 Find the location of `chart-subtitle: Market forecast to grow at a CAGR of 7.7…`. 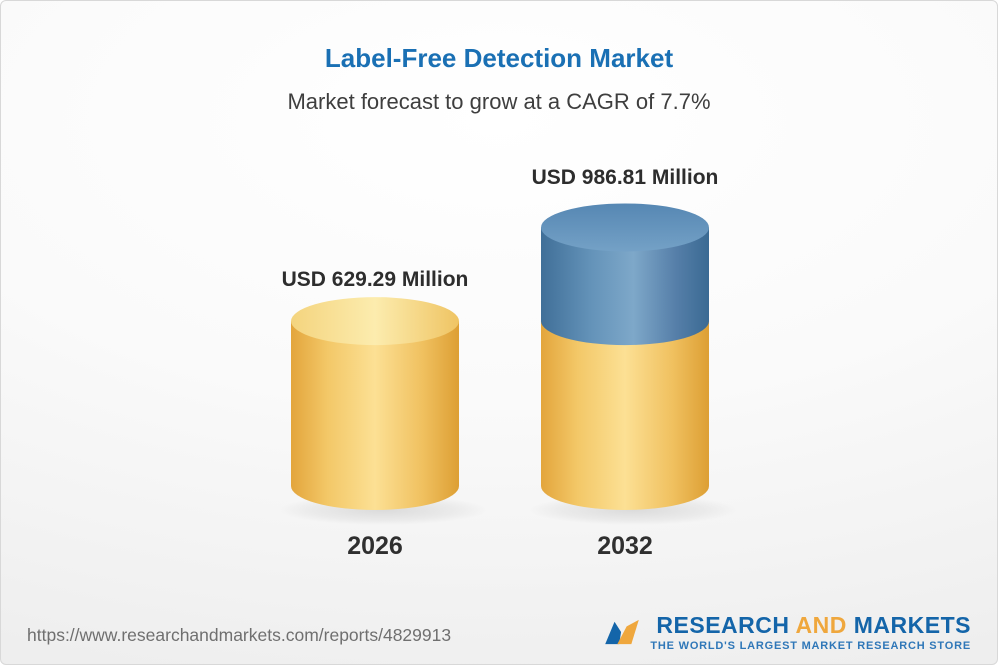

chart-subtitle: Market forecast to grow at a CAGR of 7.7… is located at coordinates (499, 101).